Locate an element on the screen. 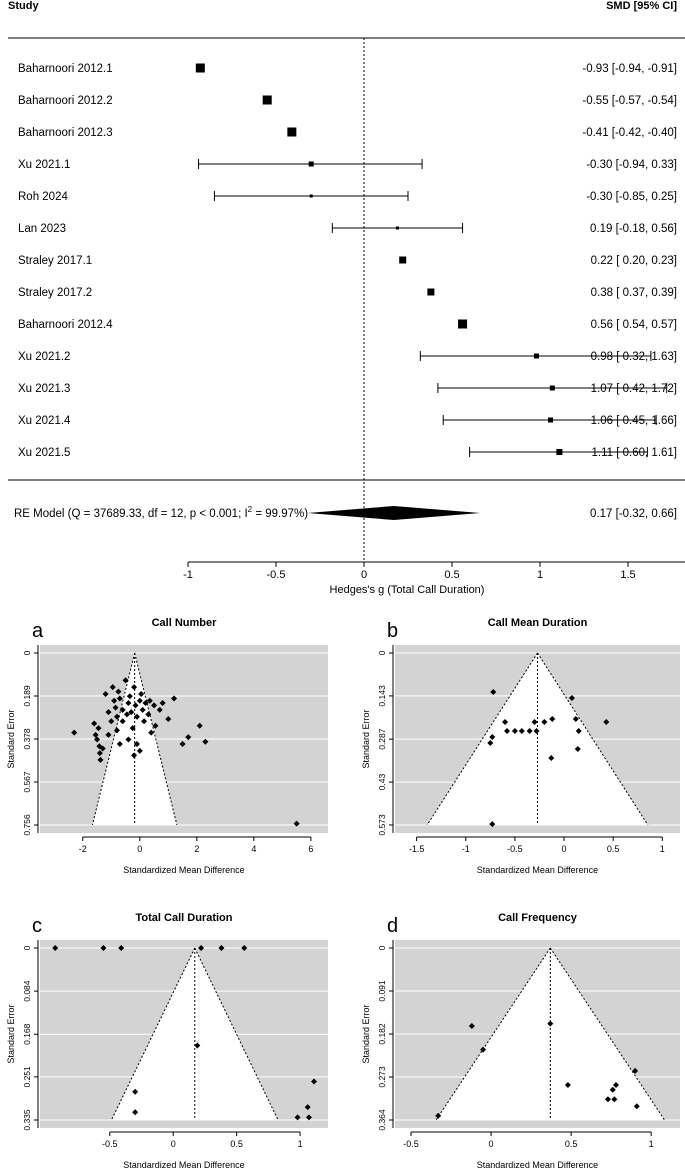 The image size is (685, 1172). funnel-y-tick-label: 0.335 is located at coordinates (27, 1120).